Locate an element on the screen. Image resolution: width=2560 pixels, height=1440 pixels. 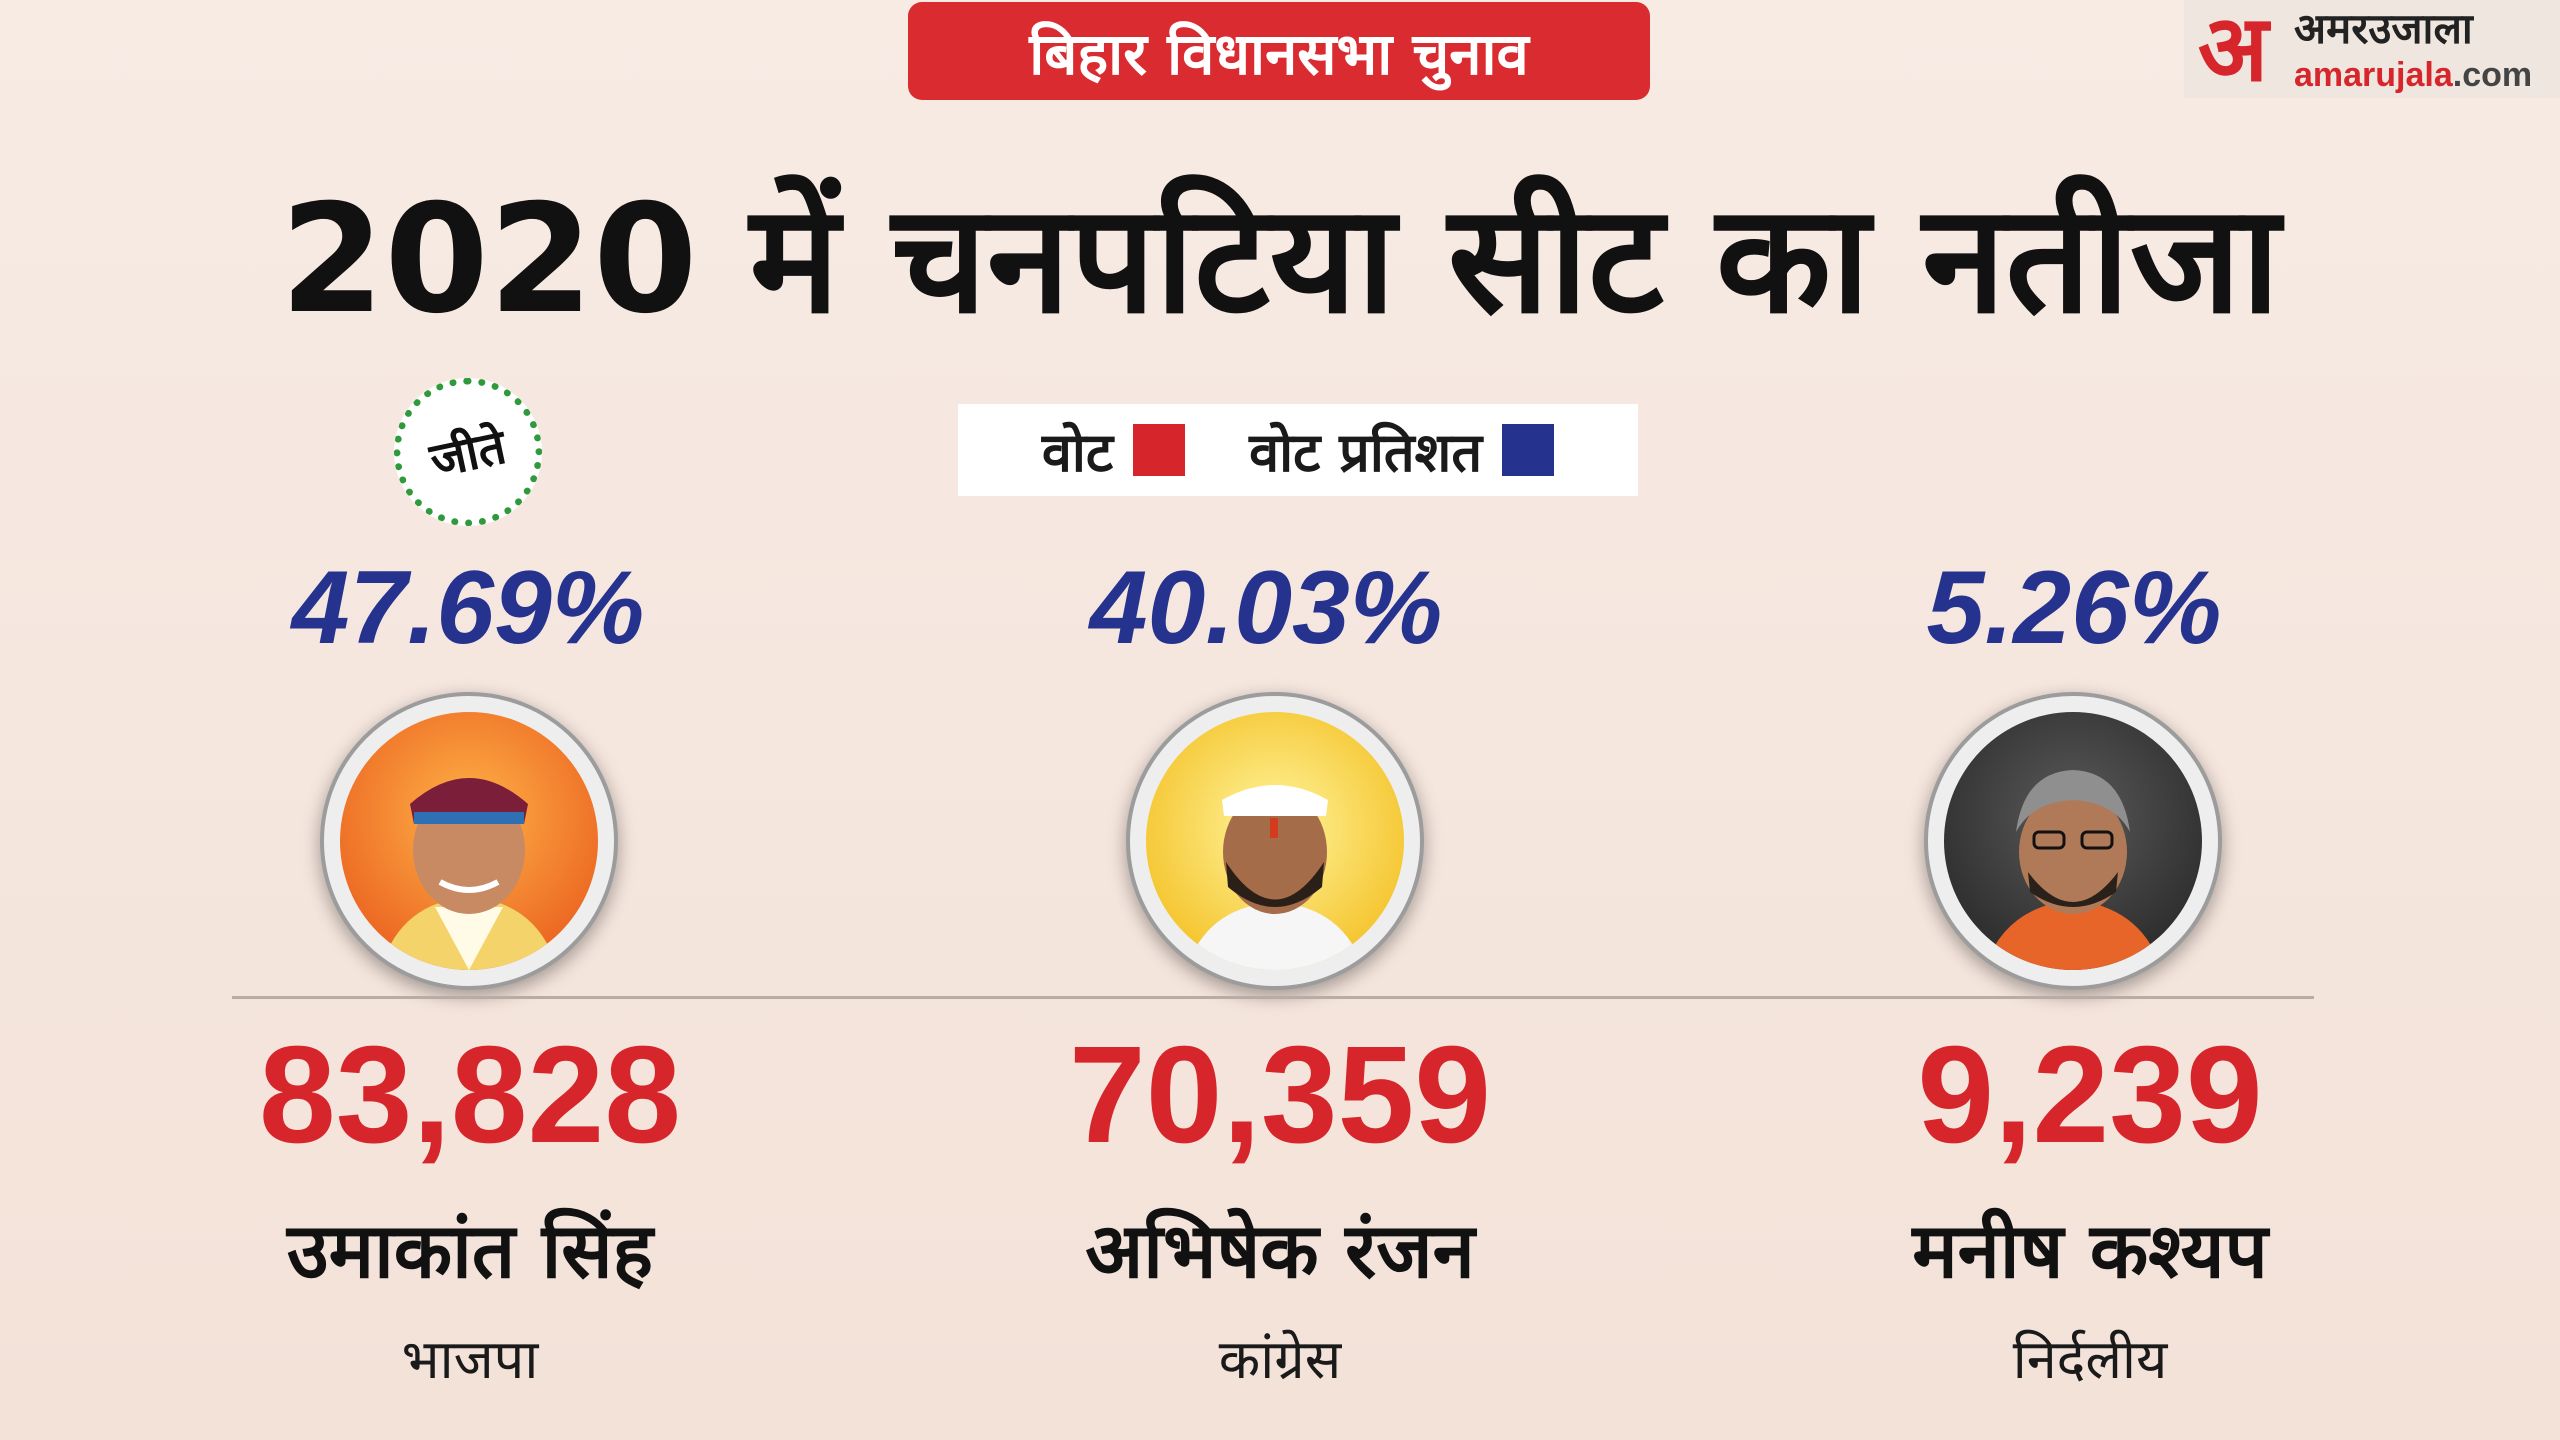
candidate-2-percent: 40.03% is located at coordinates (1266, 608).